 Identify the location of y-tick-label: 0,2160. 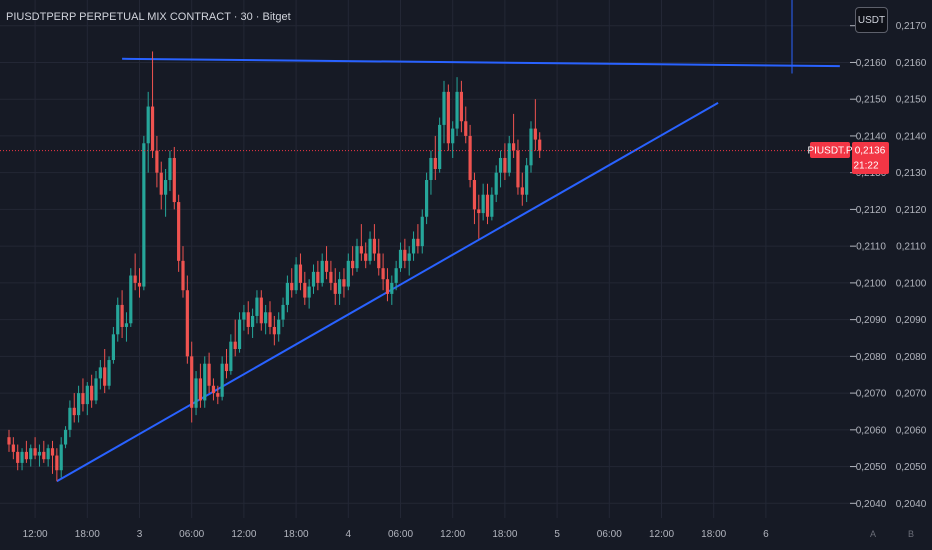
(911, 63).